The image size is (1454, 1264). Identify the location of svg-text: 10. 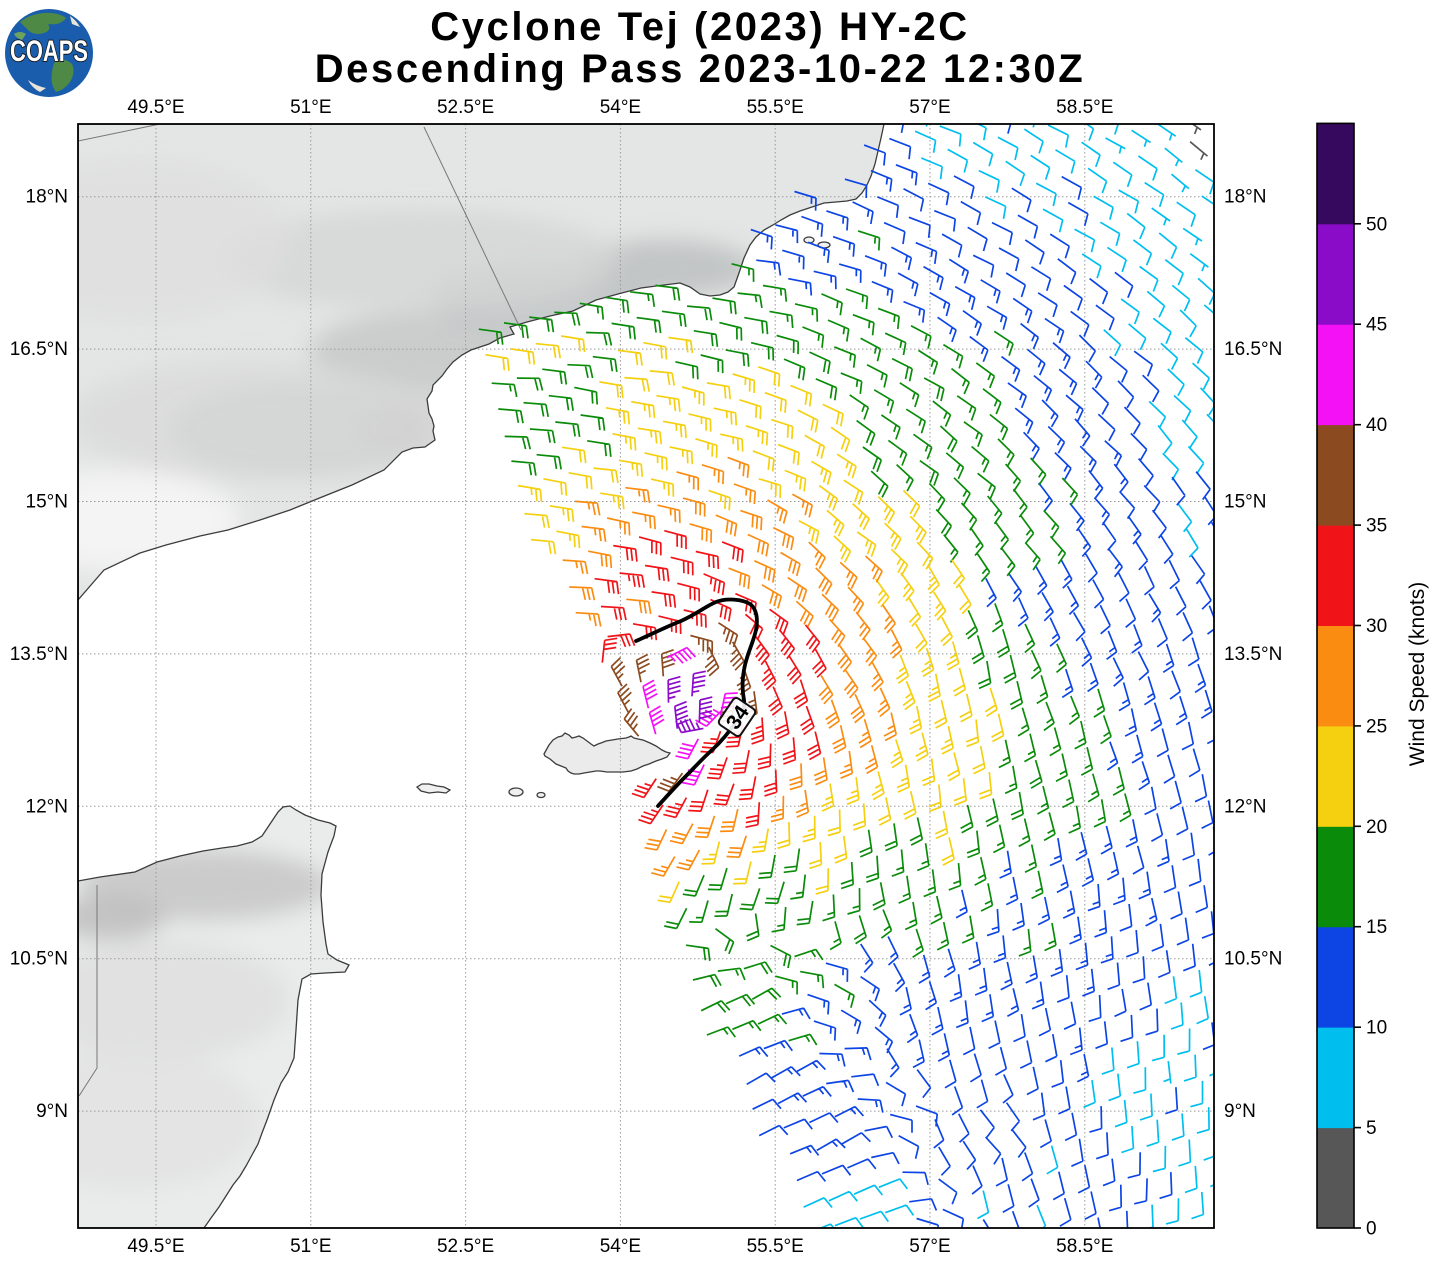
(1376, 1028).